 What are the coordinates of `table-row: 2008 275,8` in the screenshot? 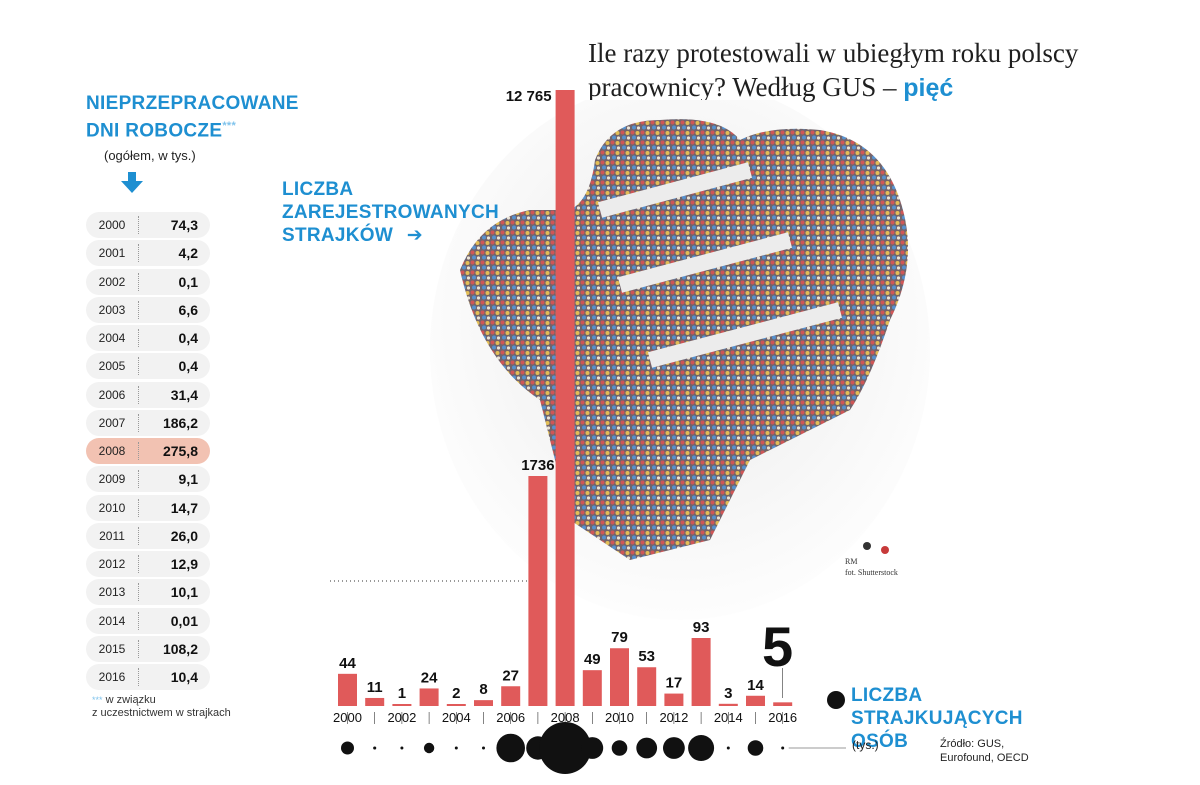 It's located at (148, 451).